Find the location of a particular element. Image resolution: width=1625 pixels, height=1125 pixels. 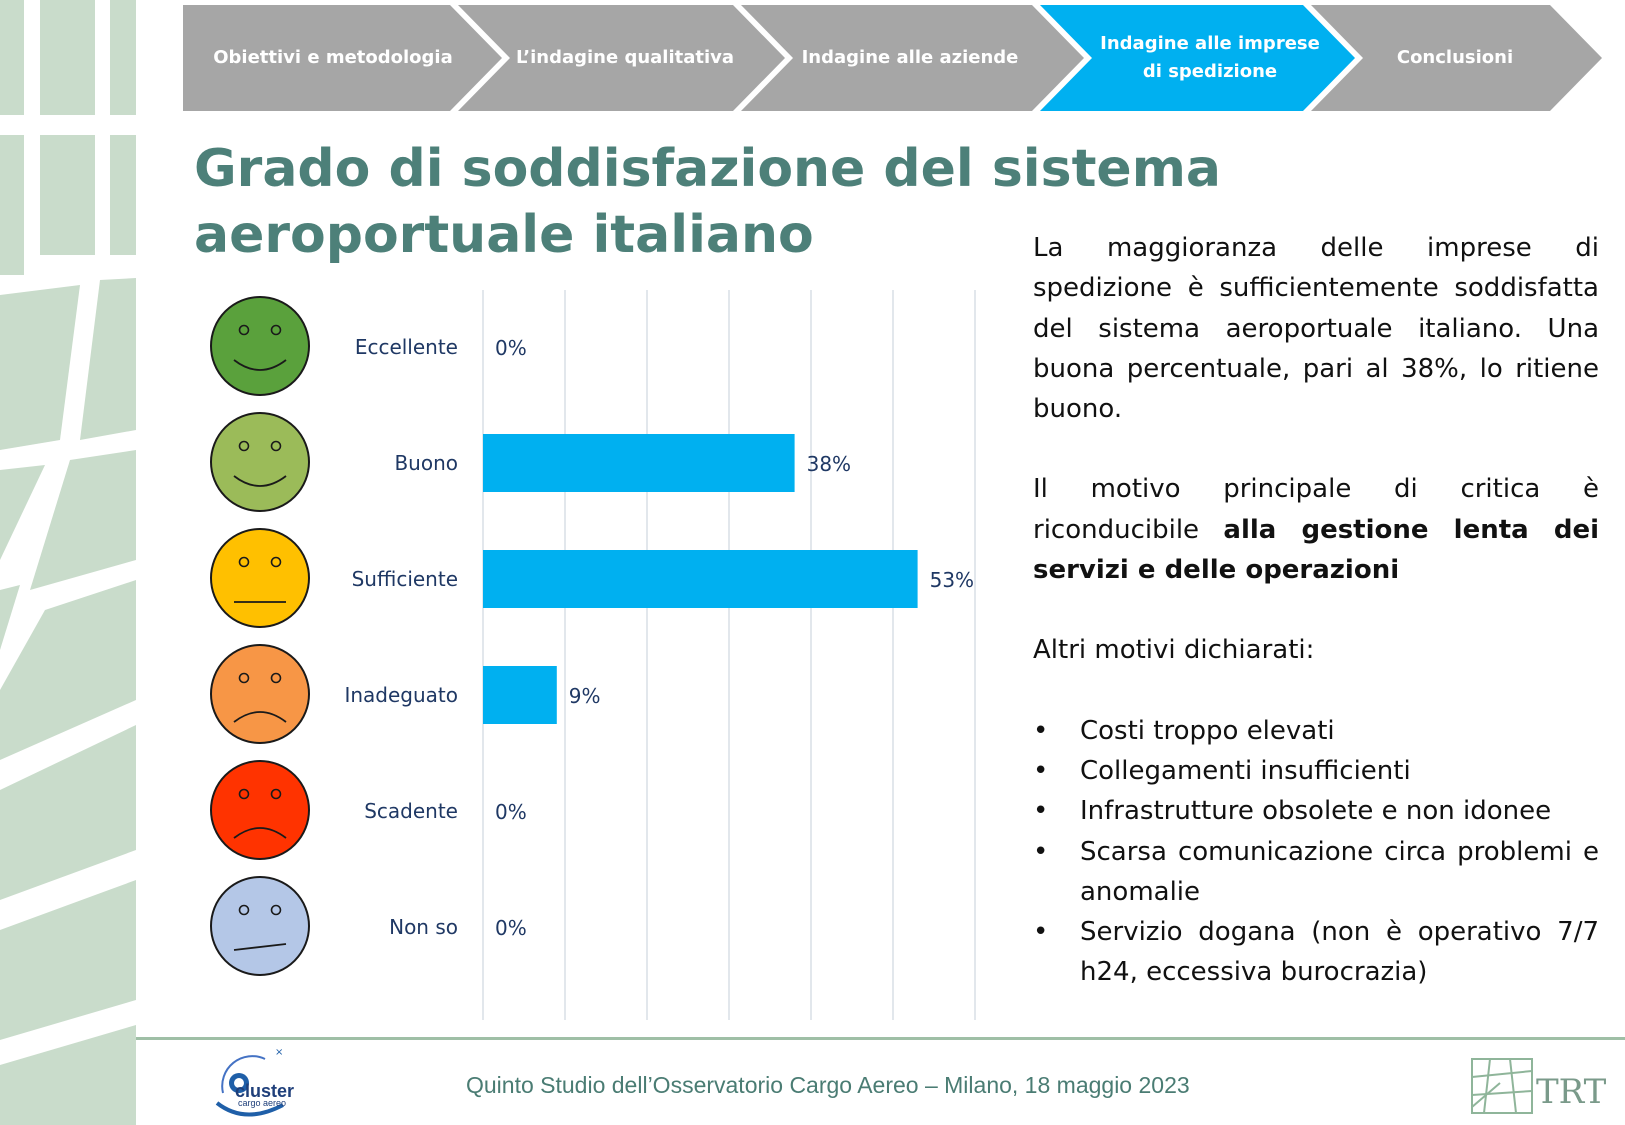

data-label: 38% is located at coordinates (829, 464).